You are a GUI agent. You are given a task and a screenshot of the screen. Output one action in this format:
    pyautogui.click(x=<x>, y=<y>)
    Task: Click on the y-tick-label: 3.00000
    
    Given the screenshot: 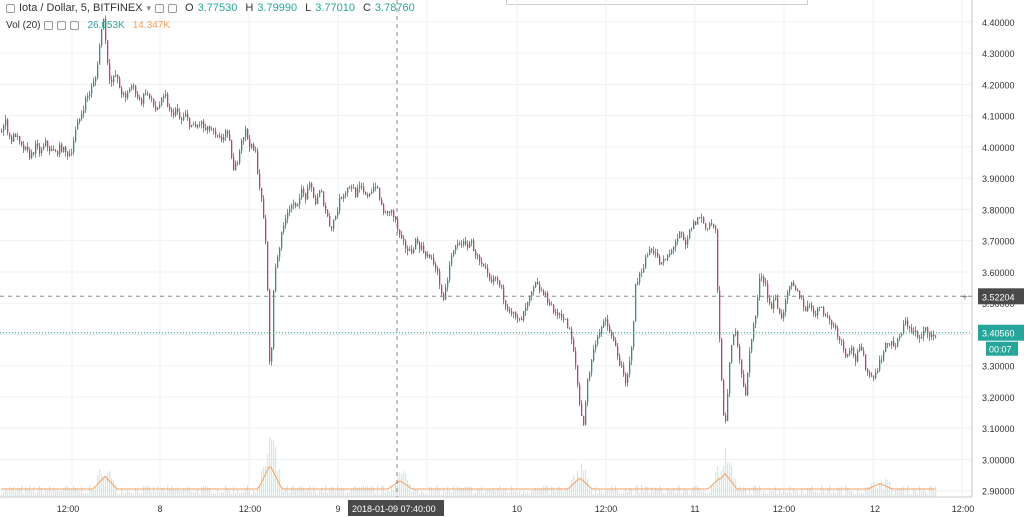 What is the action you would take?
    pyautogui.click(x=998, y=460)
    